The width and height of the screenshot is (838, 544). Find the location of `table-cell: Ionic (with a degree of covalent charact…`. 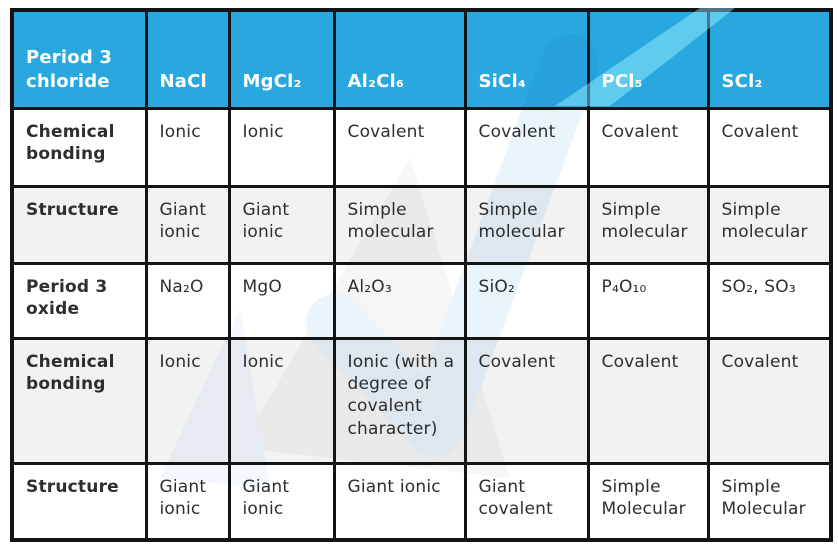

table-cell: Ionic (with a degree of covalent charact… is located at coordinates (399, 400).